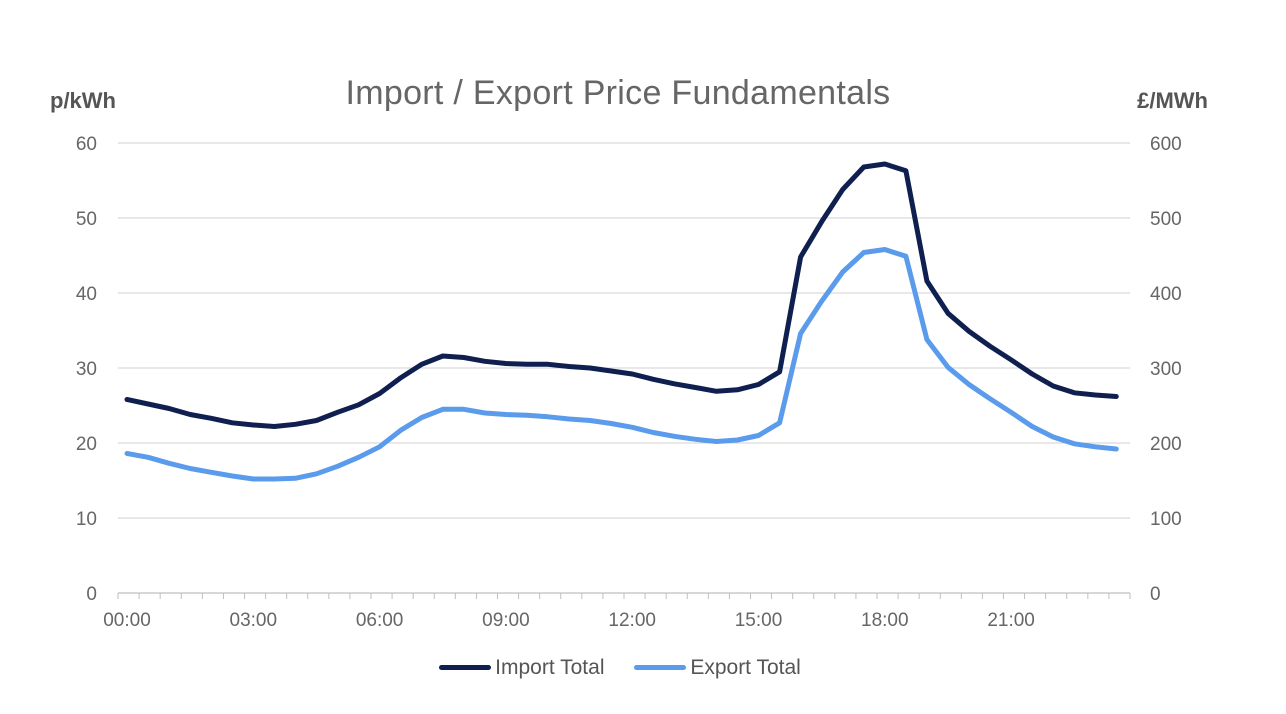 This screenshot has width=1286, height=714. What do you see at coordinates (745, 667) in the screenshot?
I see `legend-label-export: Export Total` at bounding box center [745, 667].